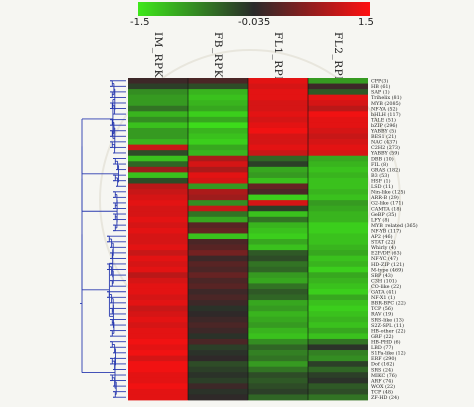  What do you see at coordinates (382, 369) in the screenshot?
I see `row-label: SRS (24)` at bounding box center [382, 369].